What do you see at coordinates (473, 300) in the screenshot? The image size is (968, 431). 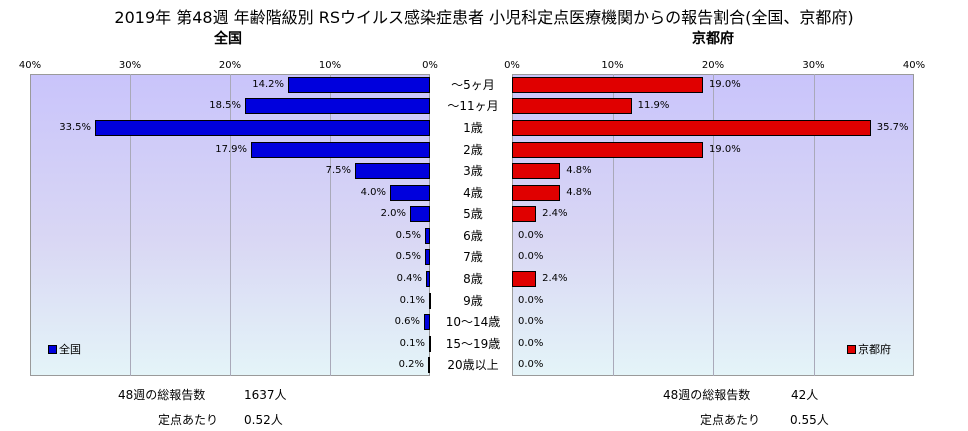 I see `category-label: 9歳` at bounding box center [473, 300].